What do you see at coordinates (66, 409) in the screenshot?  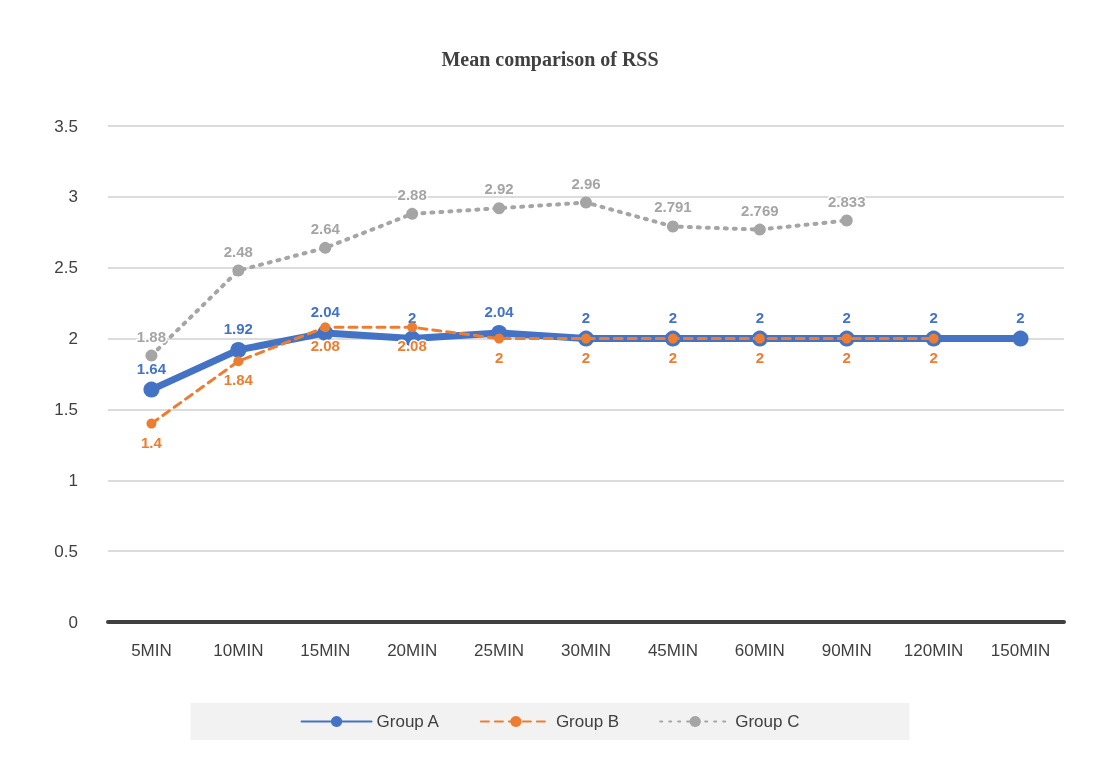 I see `y-tick-label: 1.5` at bounding box center [66, 409].